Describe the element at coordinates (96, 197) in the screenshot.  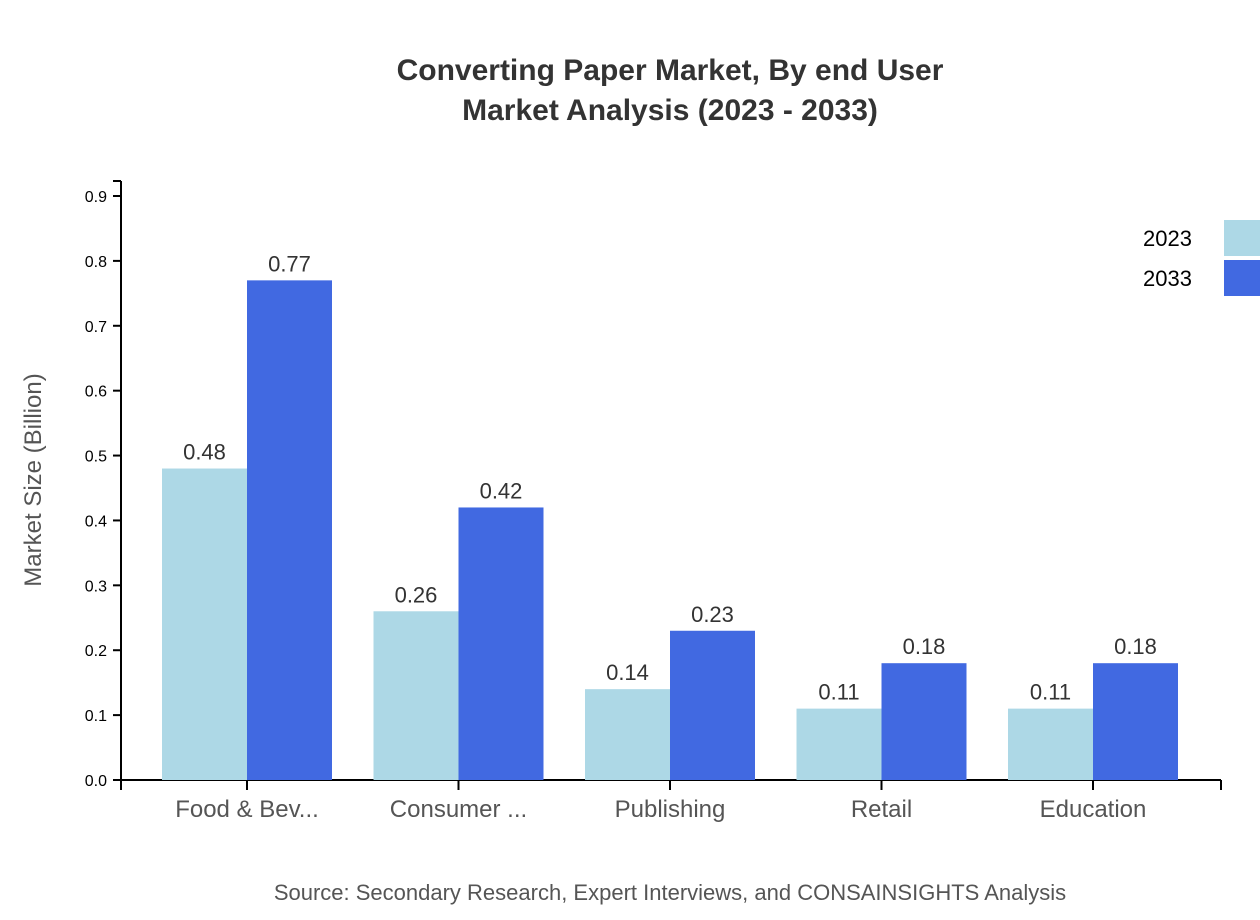
I see `y-tick-label: 0.9` at that location.